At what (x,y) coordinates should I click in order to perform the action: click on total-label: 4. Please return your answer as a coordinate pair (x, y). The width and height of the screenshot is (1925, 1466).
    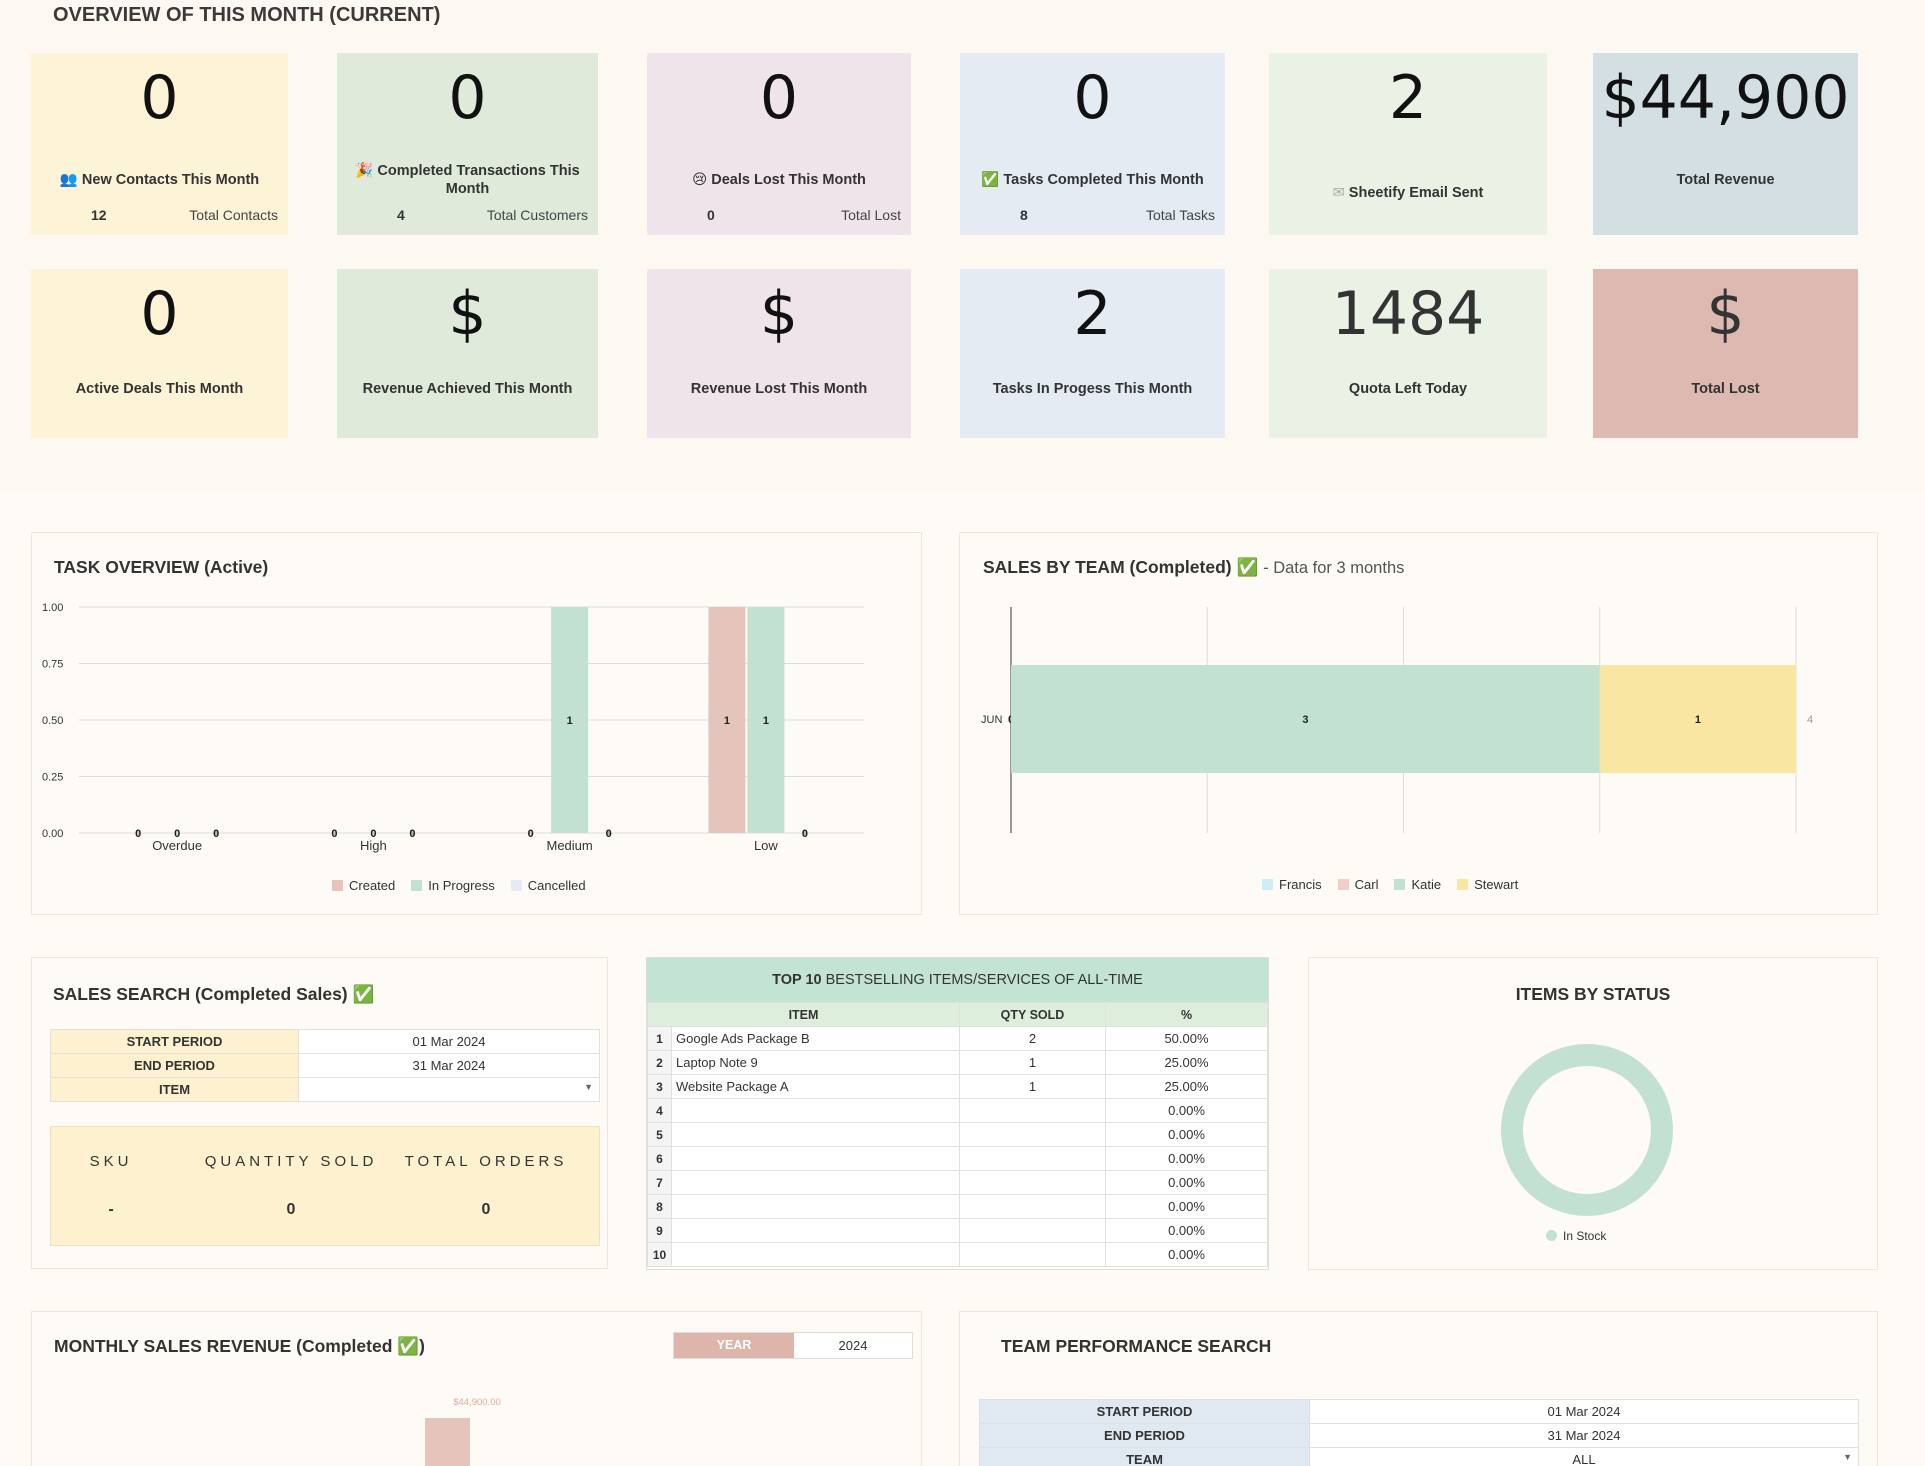
    Looking at the image, I should click on (1810, 720).